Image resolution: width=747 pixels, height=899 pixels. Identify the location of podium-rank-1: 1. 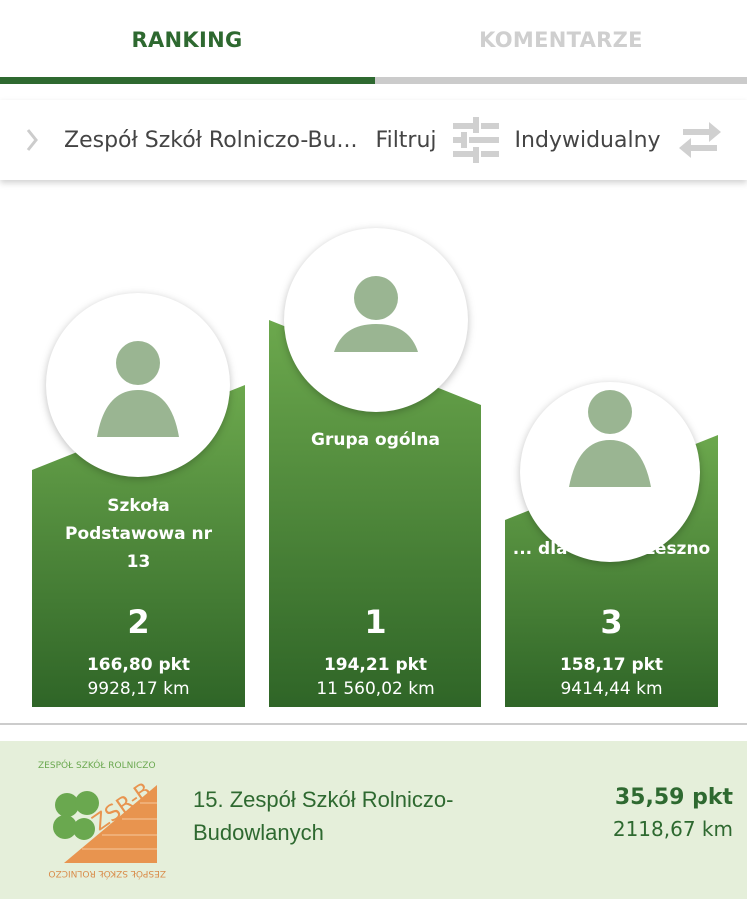
(375, 622).